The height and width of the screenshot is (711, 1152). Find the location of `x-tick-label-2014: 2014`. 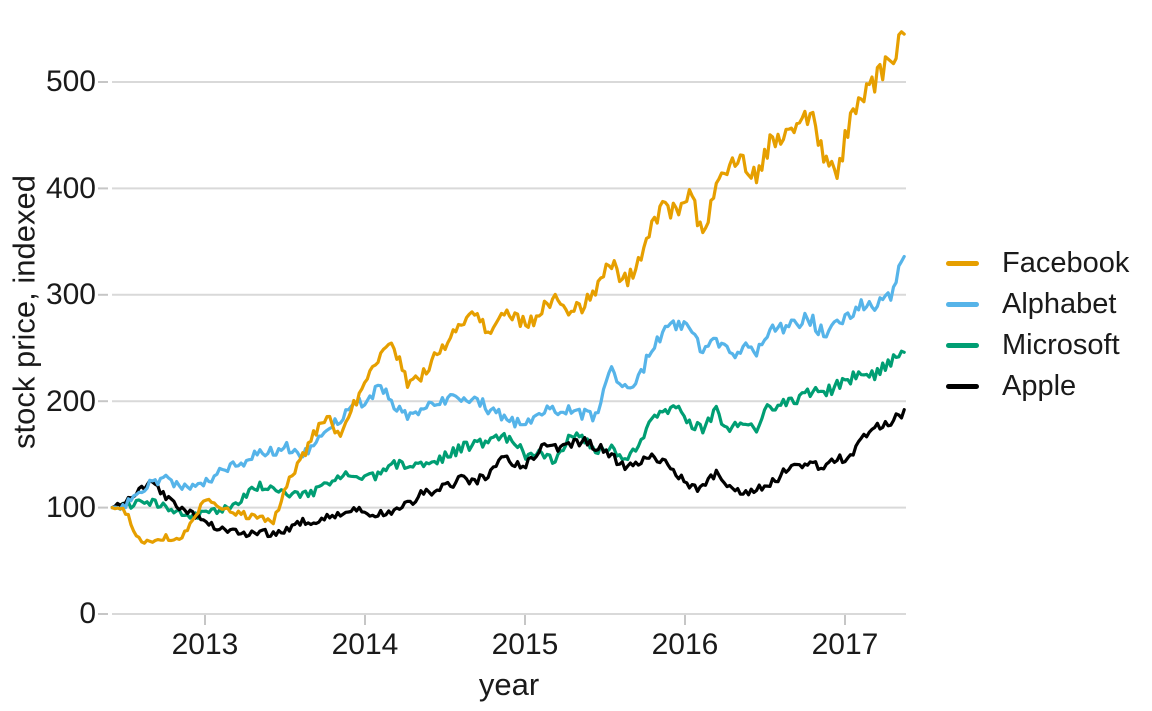

x-tick-label-2014: 2014 is located at coordinates (365, 644).